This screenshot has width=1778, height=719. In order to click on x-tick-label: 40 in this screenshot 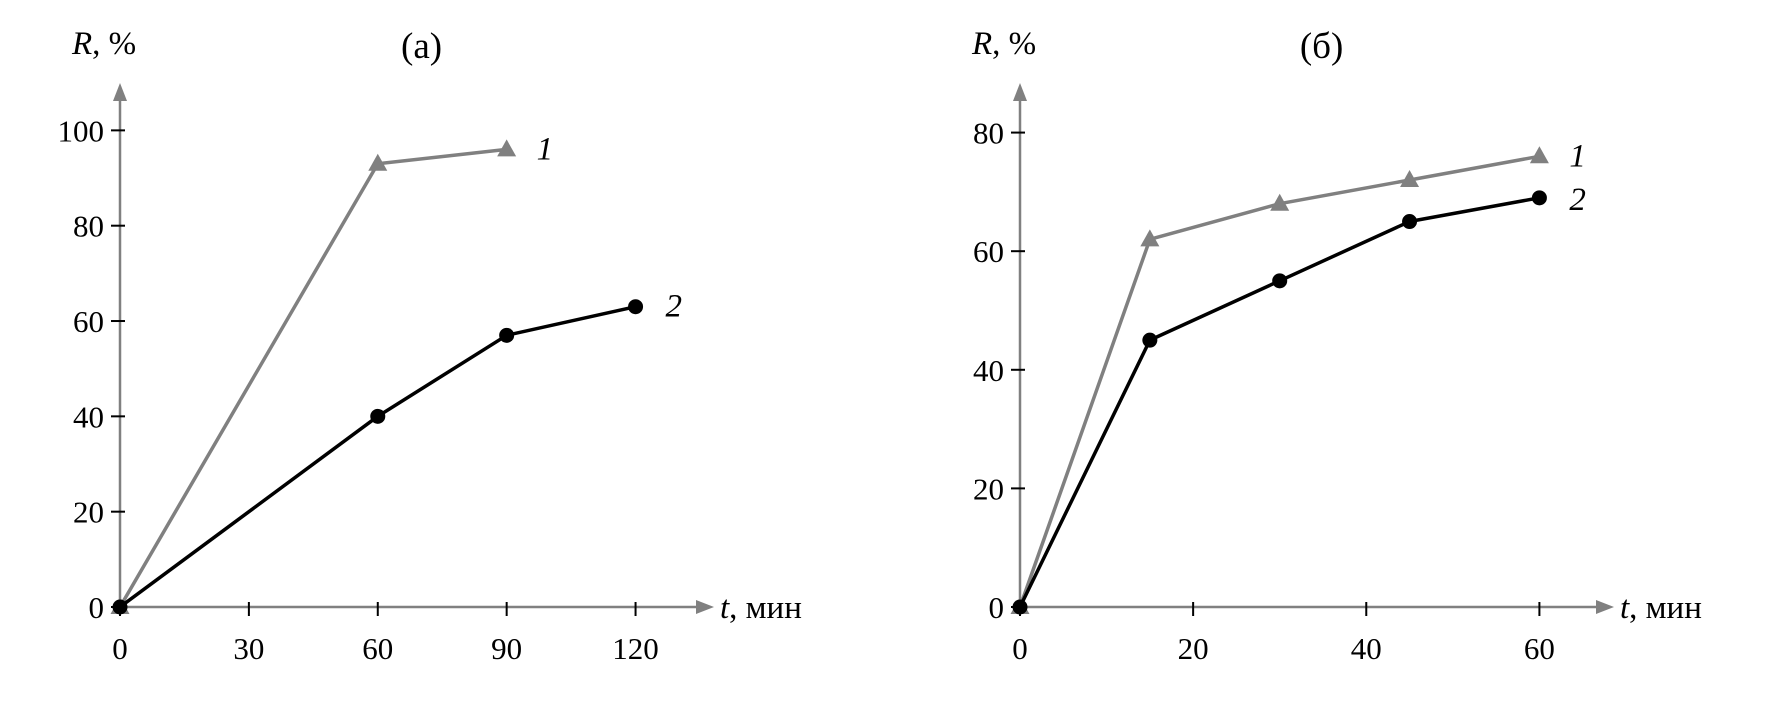, I will do `click(1366, 648)`.